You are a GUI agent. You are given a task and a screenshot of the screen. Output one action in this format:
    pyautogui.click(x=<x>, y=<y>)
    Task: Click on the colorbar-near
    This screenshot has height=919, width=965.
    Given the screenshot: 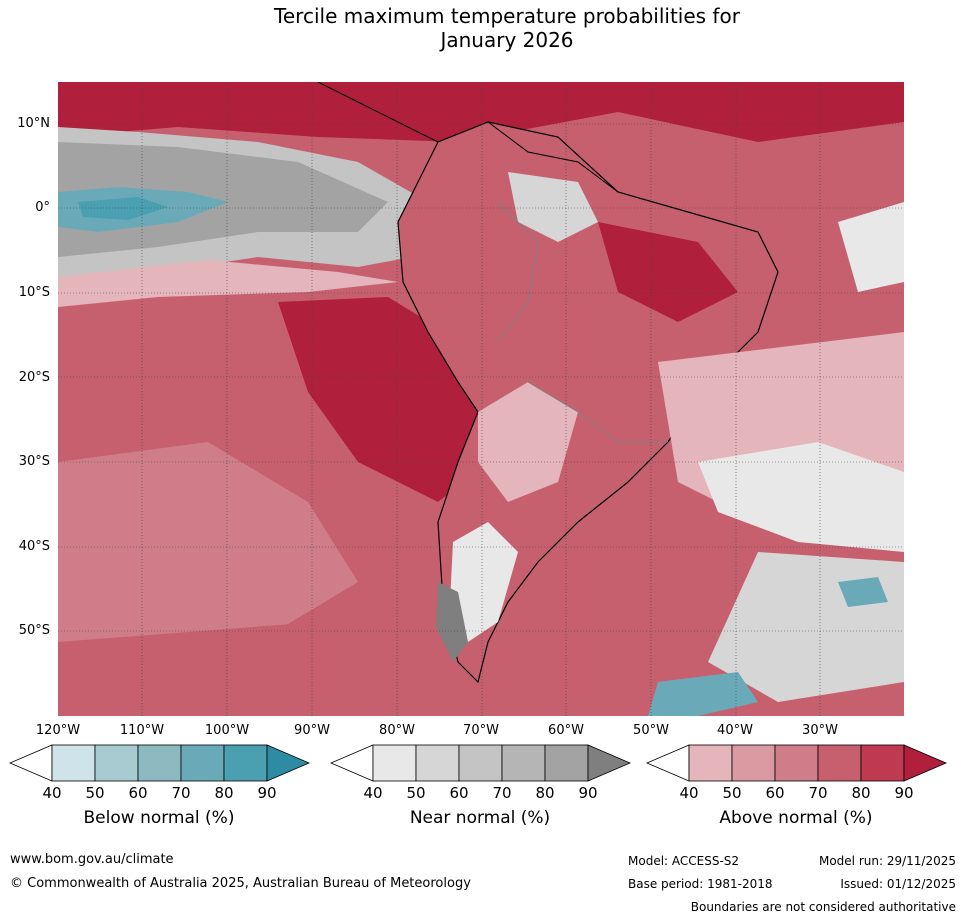 What is the action you would take?
    pyautogui.click(x=481, y=763)
    